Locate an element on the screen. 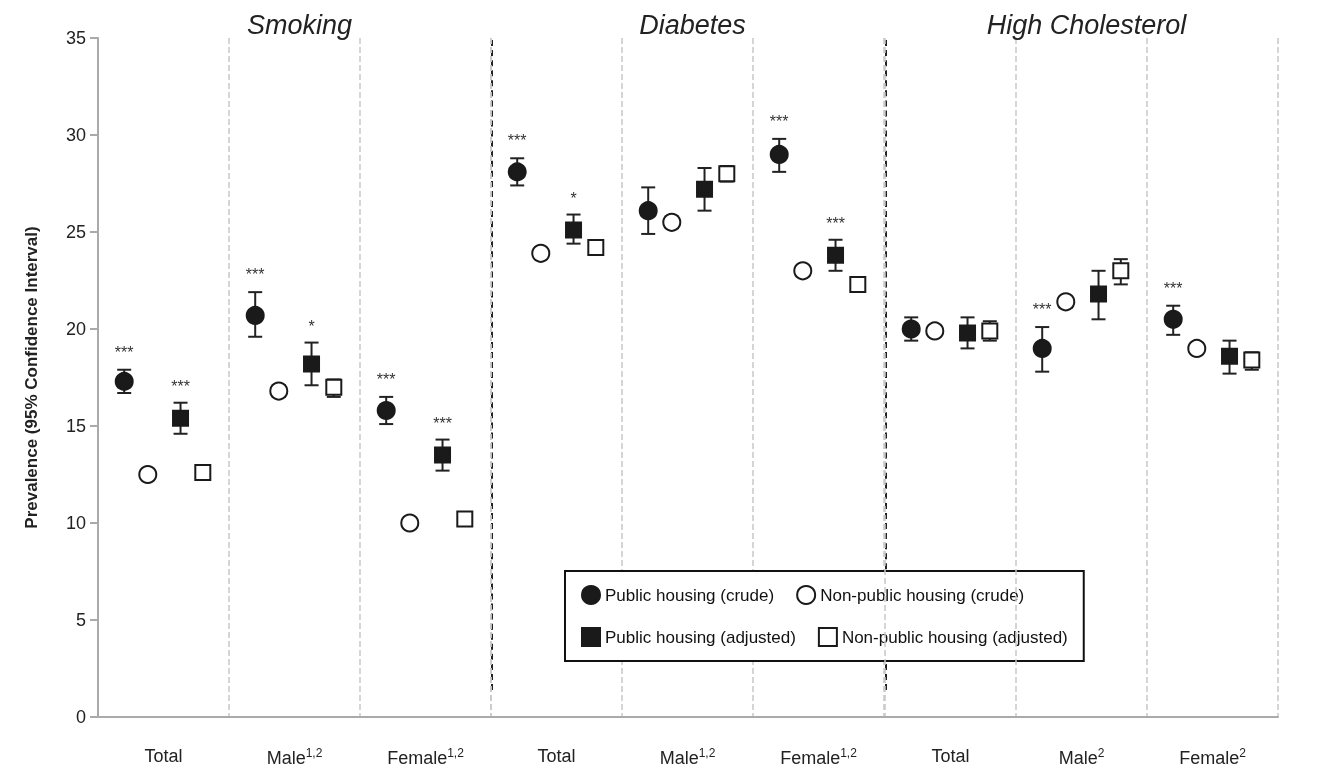 The height and width of the screenshot is (771, 1318). chart-title: High Cholesterol is located at coordinates (1087, 24).